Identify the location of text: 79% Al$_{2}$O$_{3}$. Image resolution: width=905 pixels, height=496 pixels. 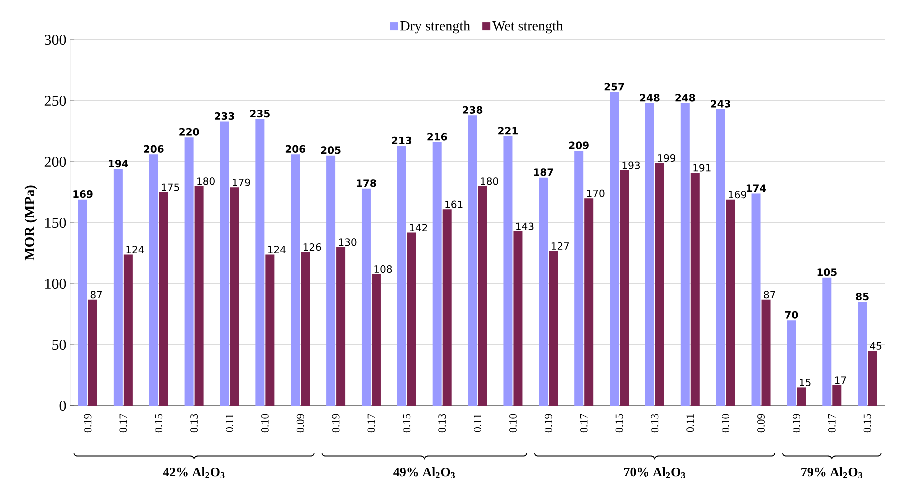
(832, 473).